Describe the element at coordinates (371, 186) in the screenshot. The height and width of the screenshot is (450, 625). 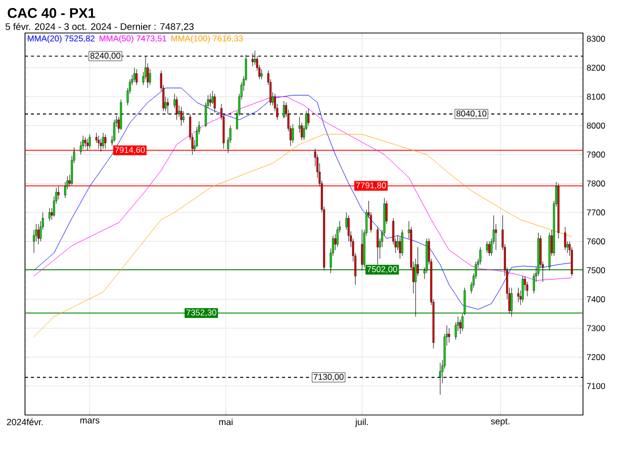
I see `ref-line-label: 7791,80` at that location.